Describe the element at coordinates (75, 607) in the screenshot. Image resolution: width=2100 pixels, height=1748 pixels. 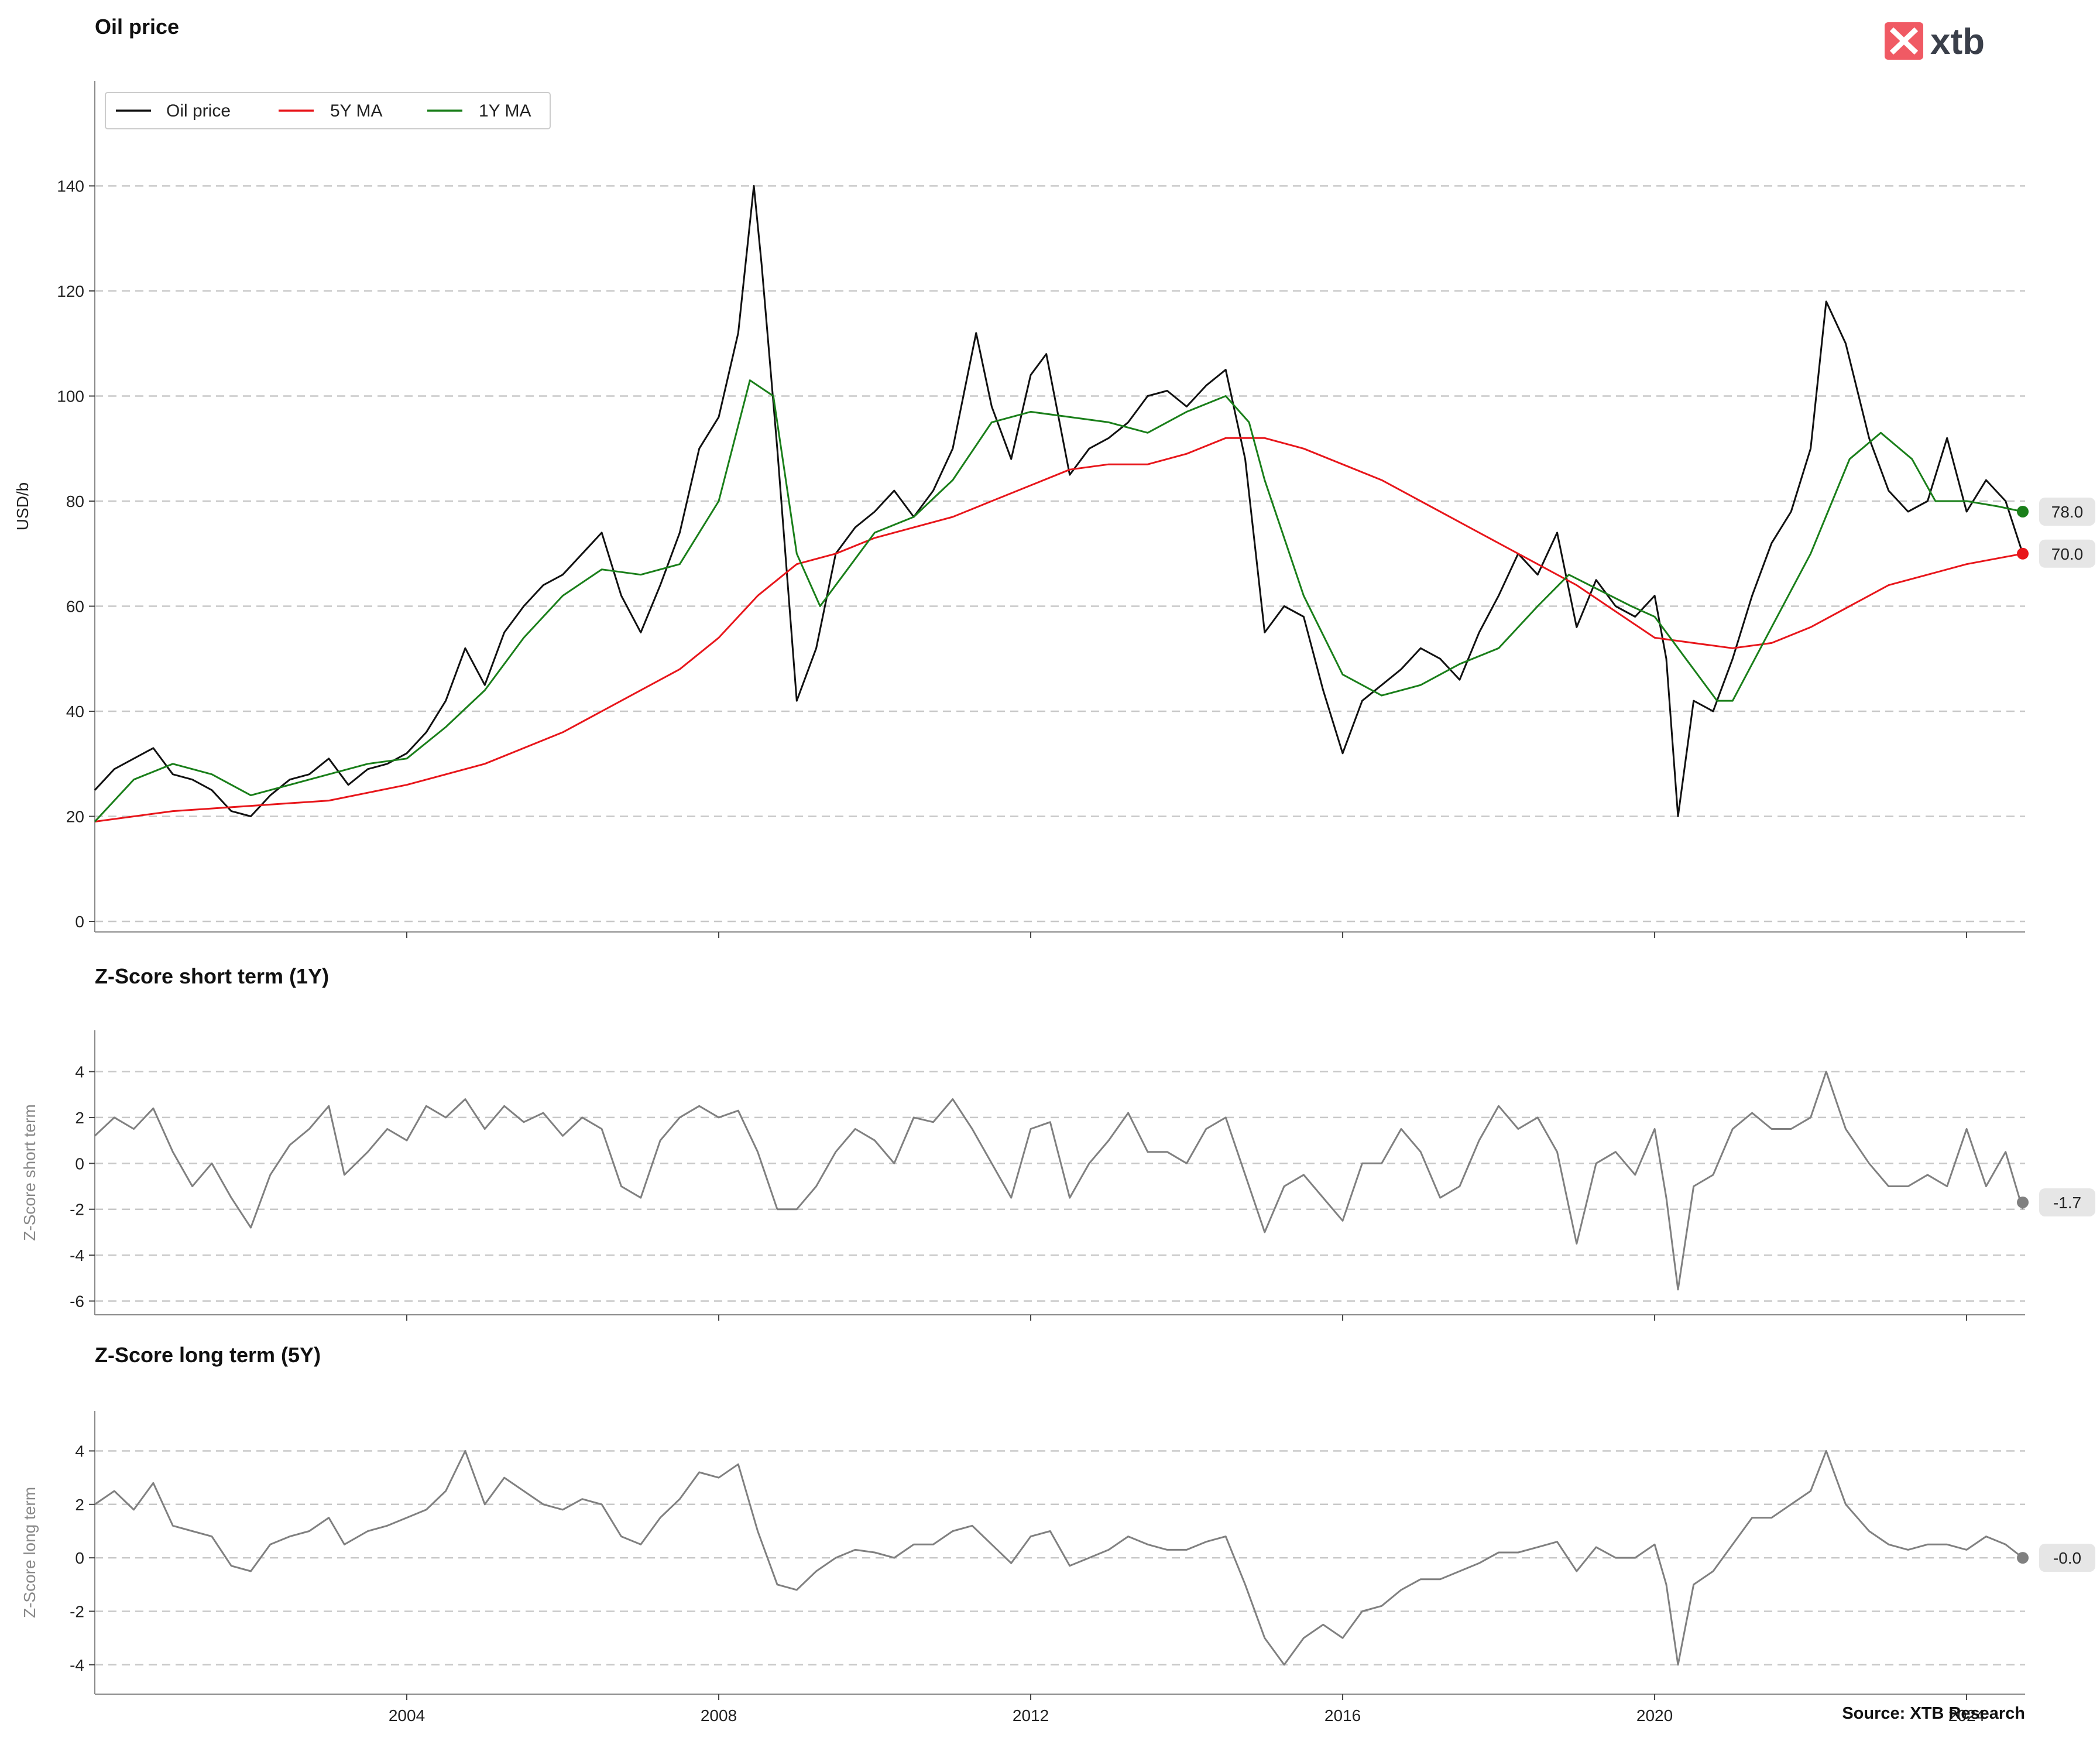
I see `y-tick-label: 60` at that location.